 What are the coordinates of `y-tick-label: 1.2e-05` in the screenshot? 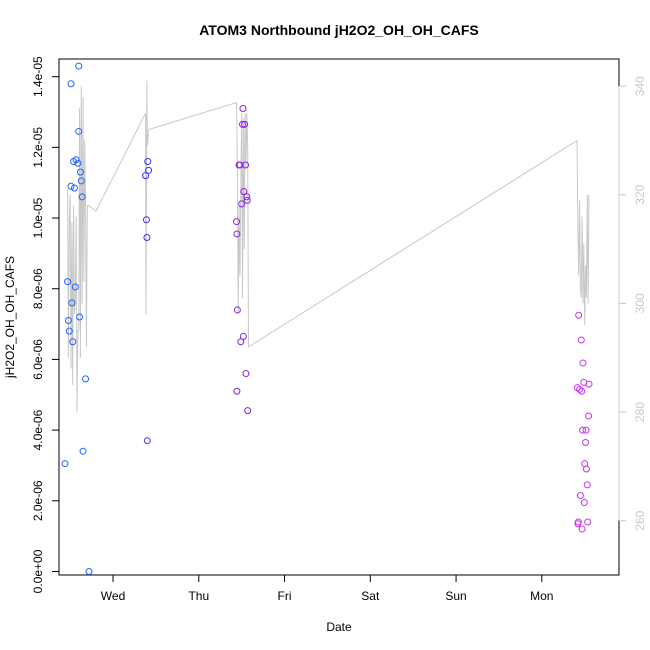 It's located at (38, 147).